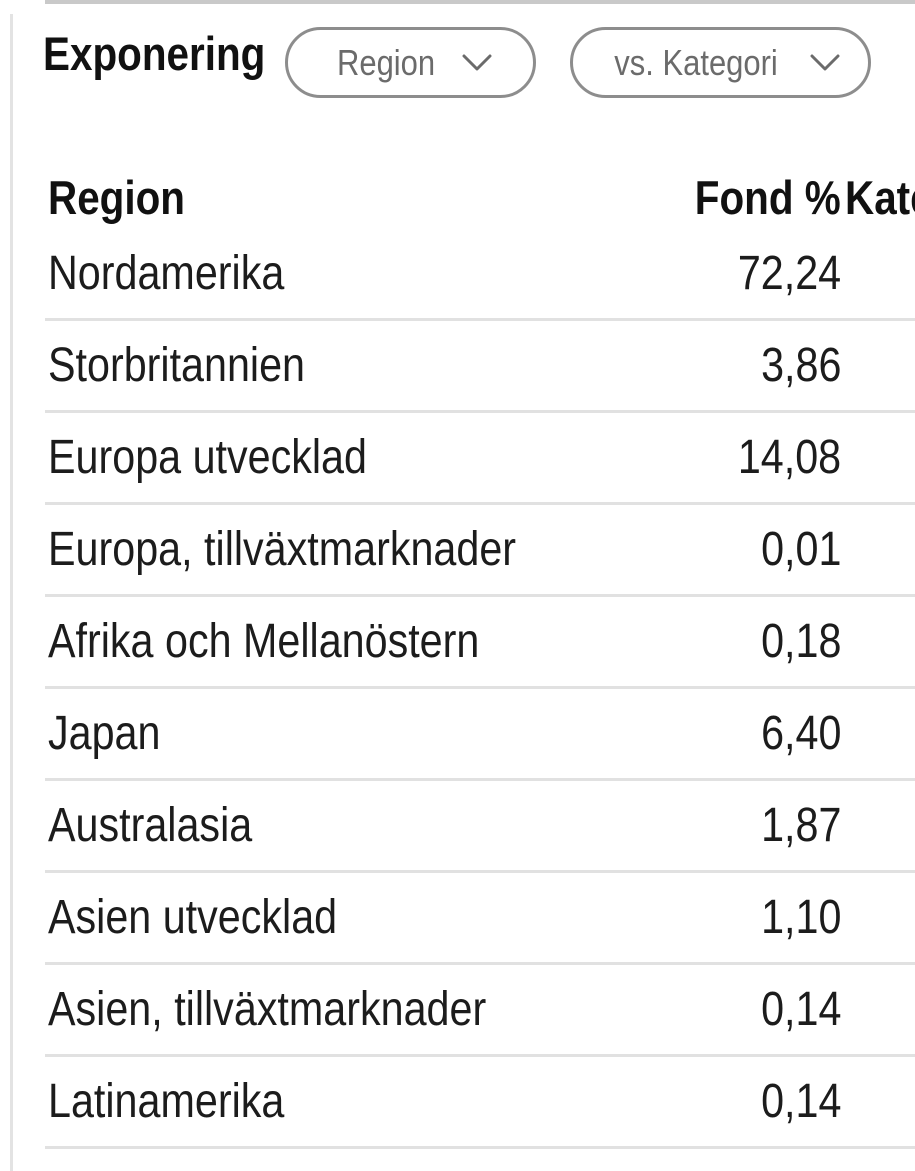 This screenshot has height=1171, width=915. Describe the element at coordinates (480, 459) in the screenshot. I see `table-row: Europa utvecklad 14,08` at that location.